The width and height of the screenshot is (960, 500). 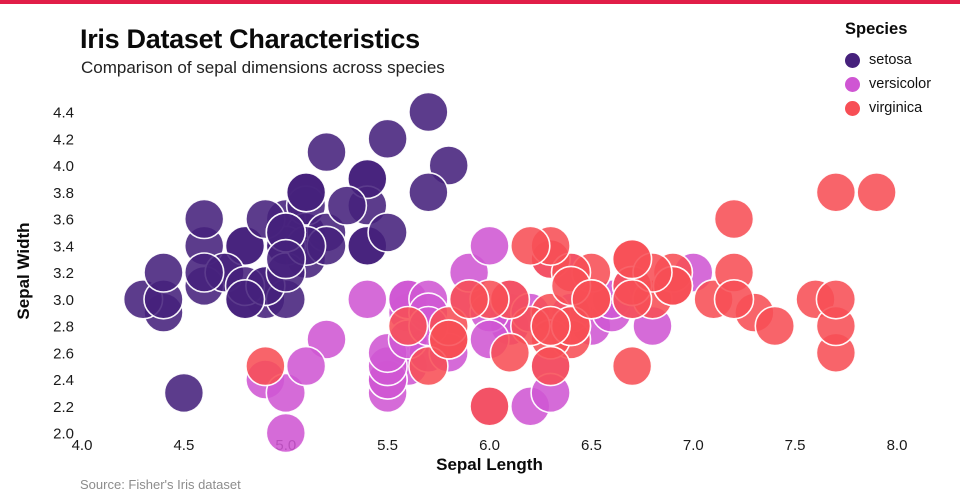 What do you see at coordinates (489, 464) in the screenshot?
I see `x-axis-title: Sepal Length` at bounding box center [489, 464].